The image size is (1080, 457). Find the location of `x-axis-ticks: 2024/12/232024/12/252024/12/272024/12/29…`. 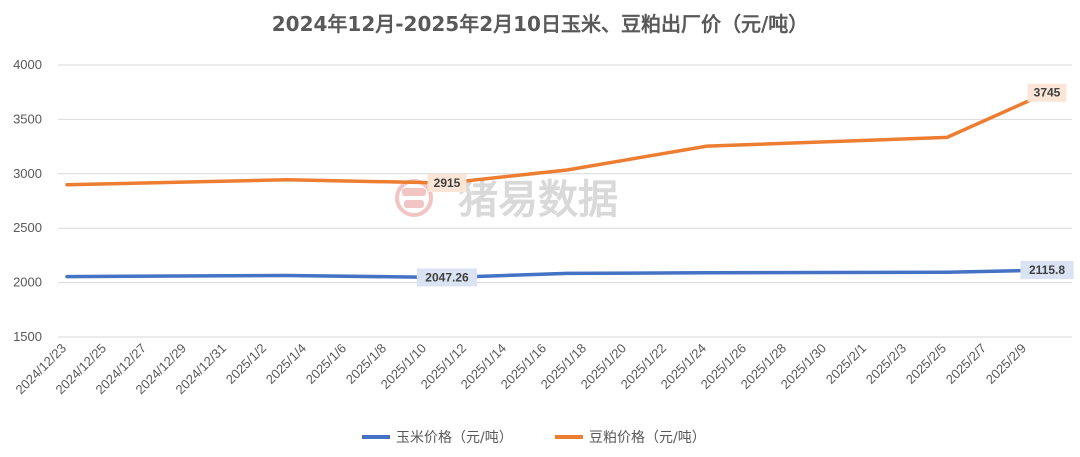

x-axis-ticks: 2024/12/232024/12/252024/12/272024/12/29… is located at coordinates (520, 369).